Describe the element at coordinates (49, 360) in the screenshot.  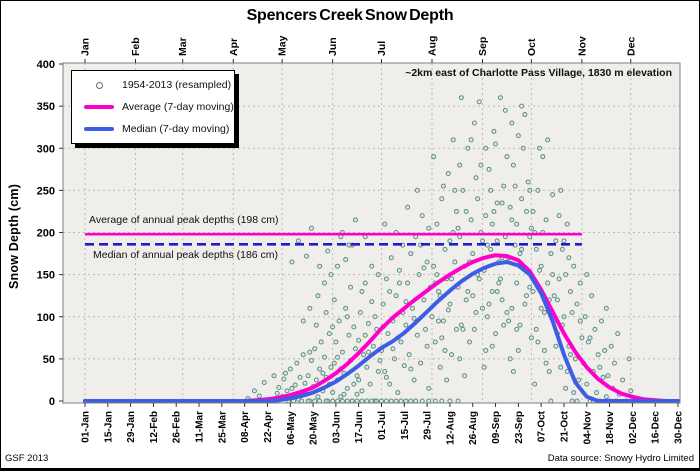
I see `y-tick-label: 50` at that location.